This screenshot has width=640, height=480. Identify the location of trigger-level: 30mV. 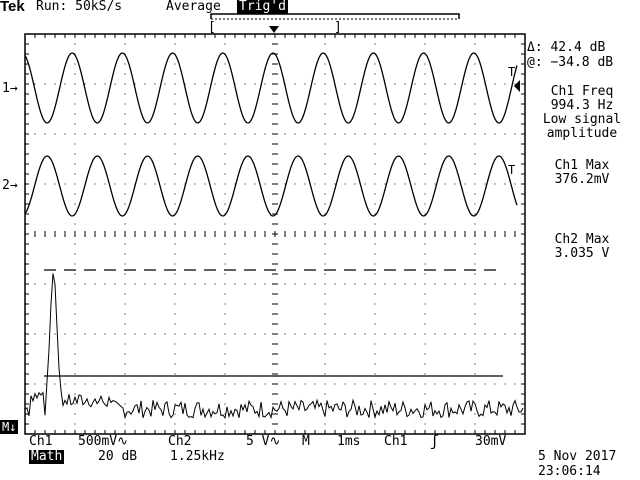
(490, 442).